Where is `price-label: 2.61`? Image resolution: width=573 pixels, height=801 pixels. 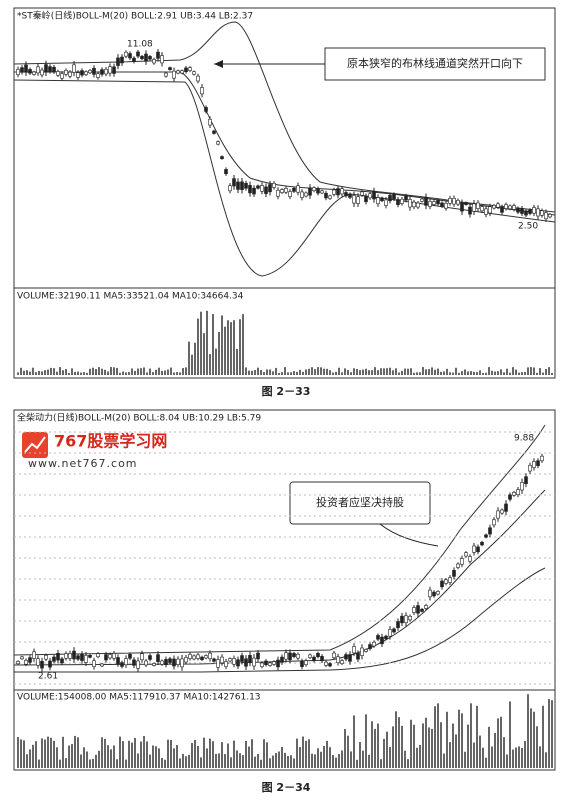 price-label: 2.61 is located at coordinates (48, 677).